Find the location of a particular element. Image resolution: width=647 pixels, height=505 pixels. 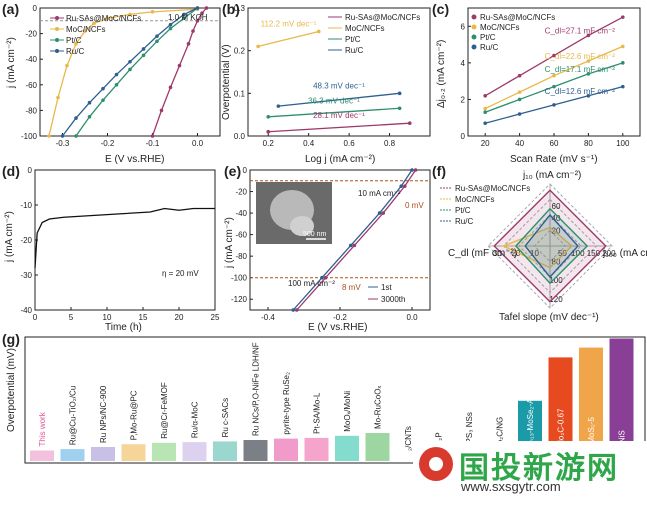

b-series-ru-point is located at coordinates (409, 123).